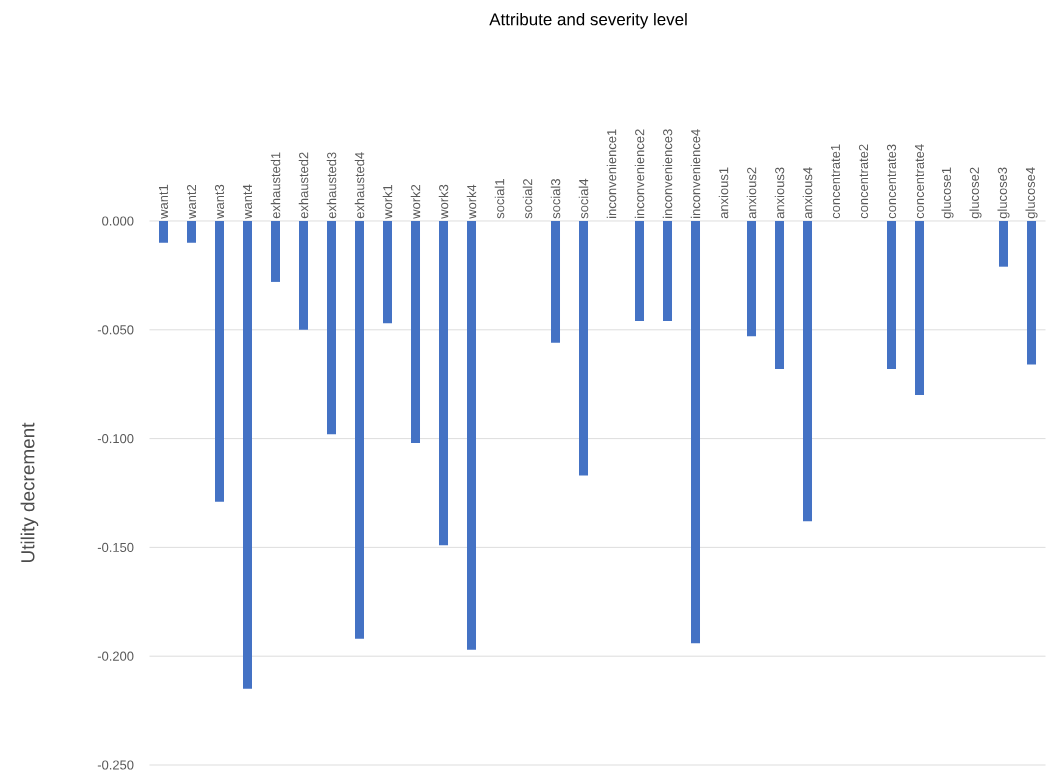  Describe the element at coordinates (303, 185) in the screenshot. I see `x-tick-label: exhausted2` at that location.